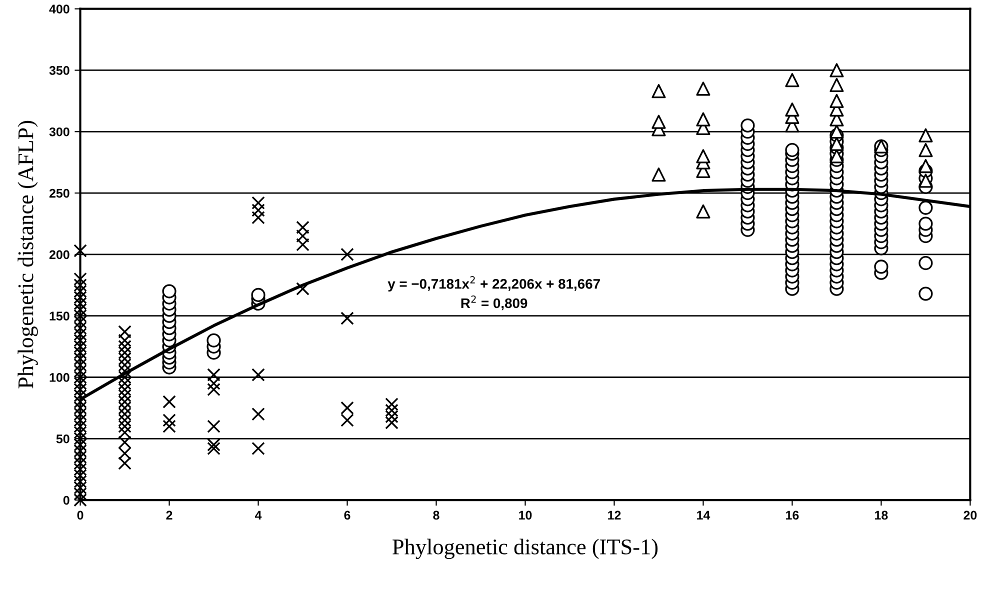 This screenshot has height=589, width=991. What do you see at coordinates (494, 284) in the screenshot?
I see `annotation: y = −0,7181x$^{2}$ + 22,206x + 81,667` at bounding box center [494, 284].